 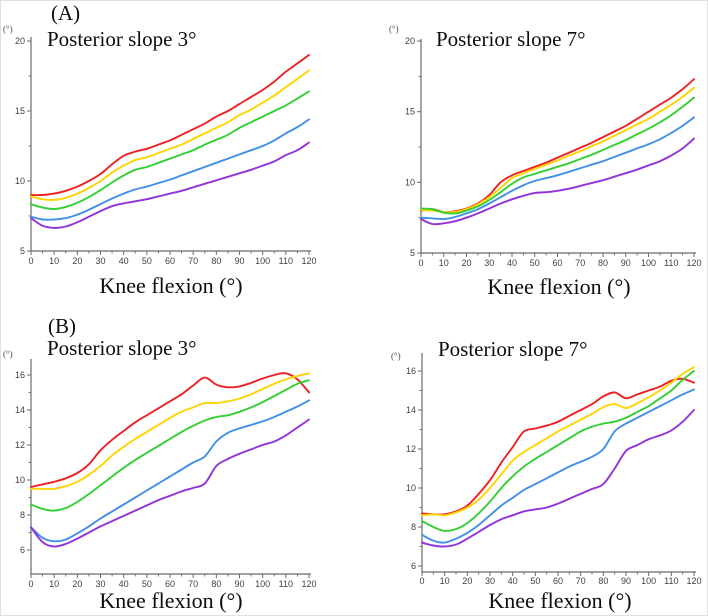 What do you see at coordinates (394, 29) in the screenshot?
I see `y-unit-label-a7: (°)` at bounding box center [394, 29].